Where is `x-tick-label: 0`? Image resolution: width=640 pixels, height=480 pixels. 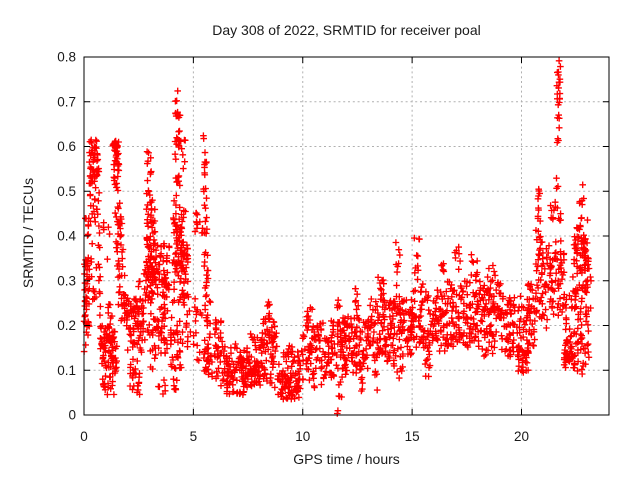
x-tick-label: 0 is located at coordinates (84, 436).